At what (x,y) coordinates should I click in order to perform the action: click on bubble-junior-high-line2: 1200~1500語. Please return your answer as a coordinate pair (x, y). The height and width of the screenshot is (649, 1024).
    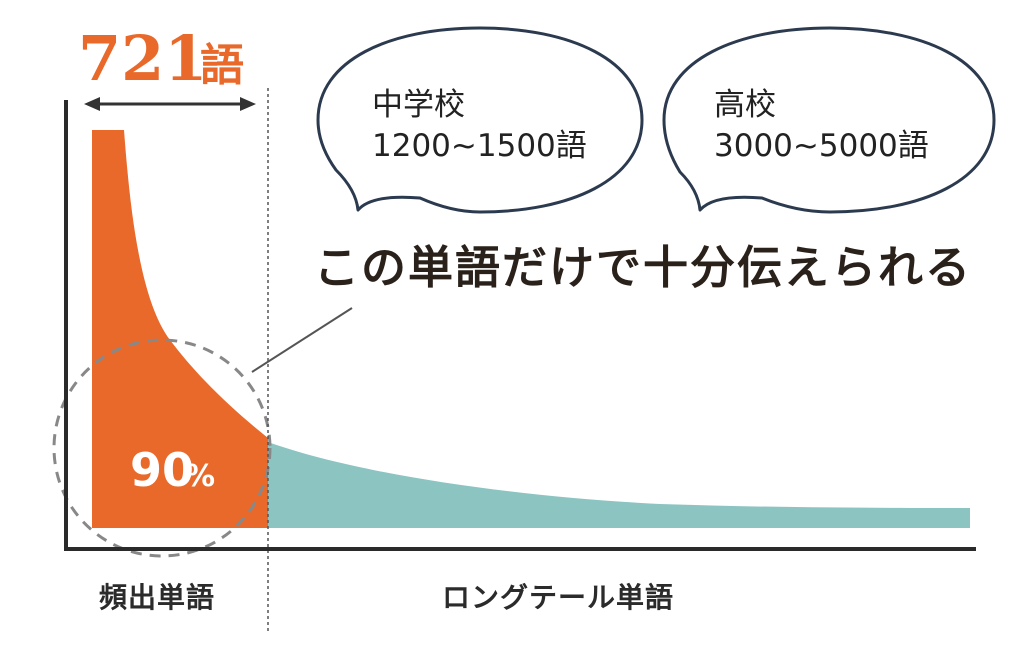
    Looking at the image, I should click on (479, 146).